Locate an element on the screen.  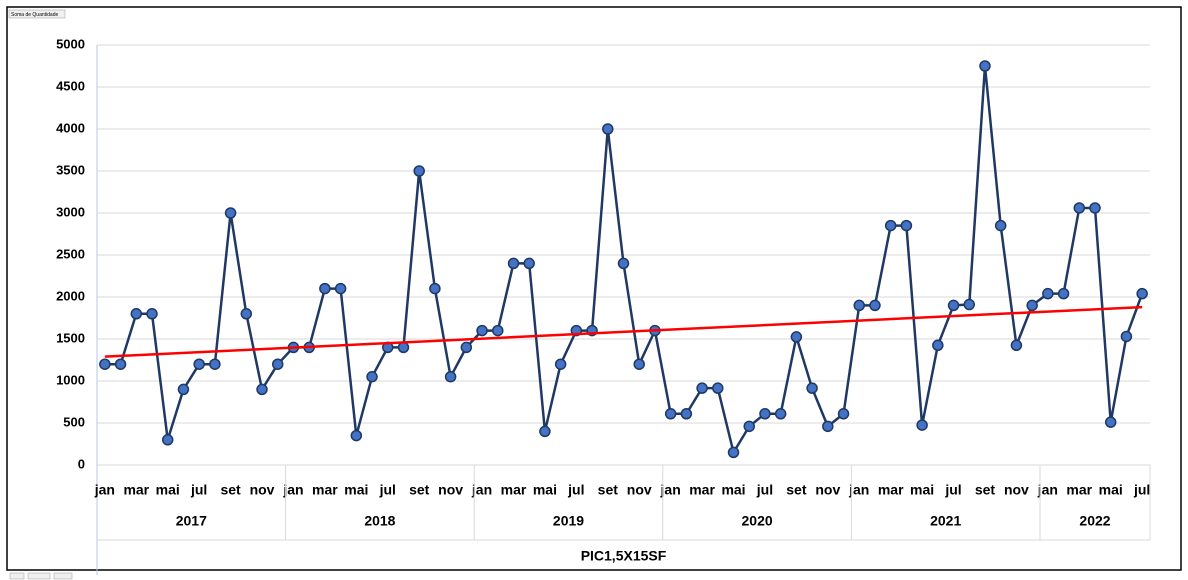
y-tick-label: 2500 is located at coordinates (70, 253).